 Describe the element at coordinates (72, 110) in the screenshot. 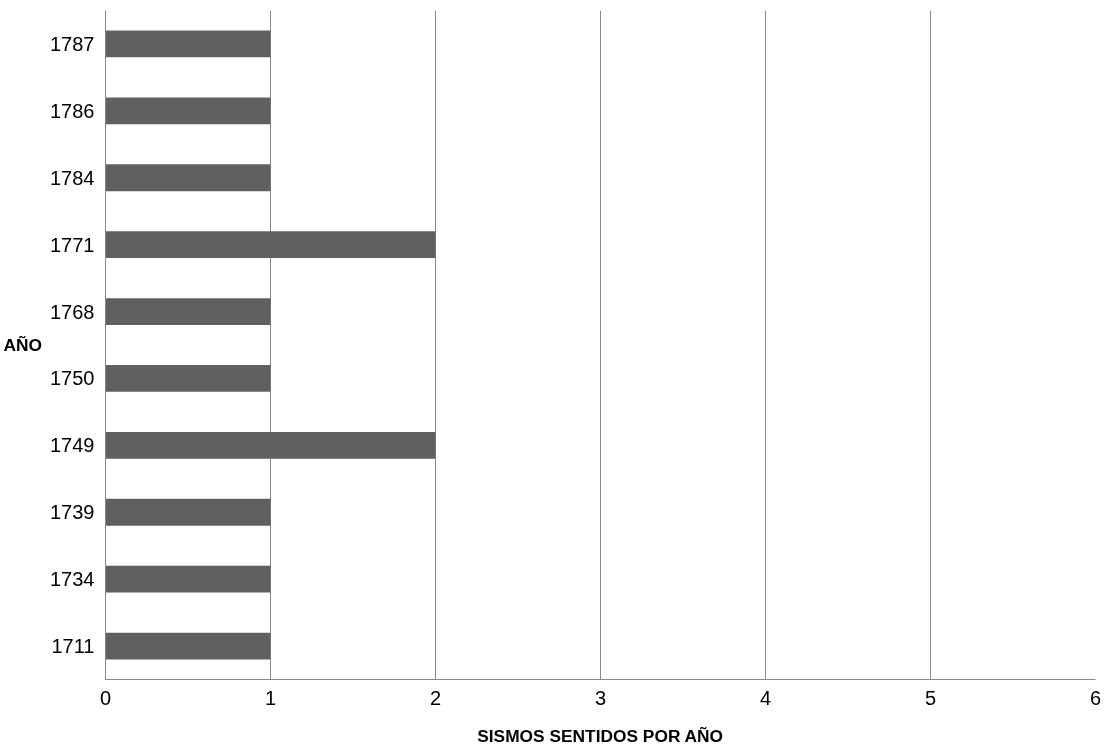

I see `y-tick-label: 1786` at that location.